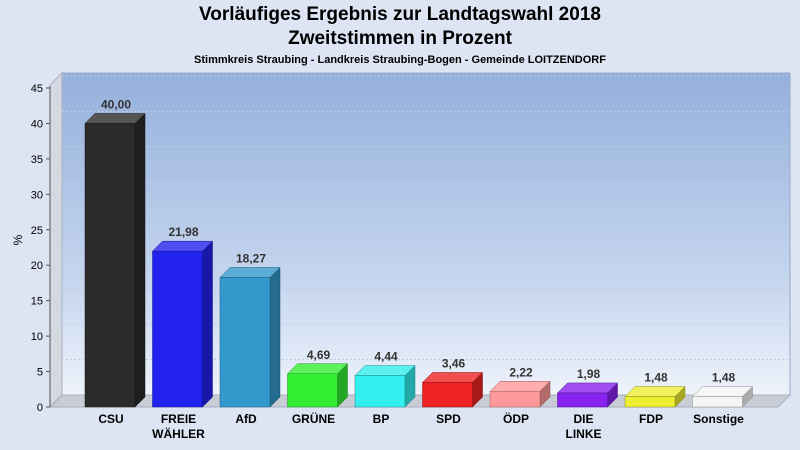  What do you see at coordinates (37, 160) in the screenshot?
I see `y-tick-label: 35` at bounding box center [37, 160].